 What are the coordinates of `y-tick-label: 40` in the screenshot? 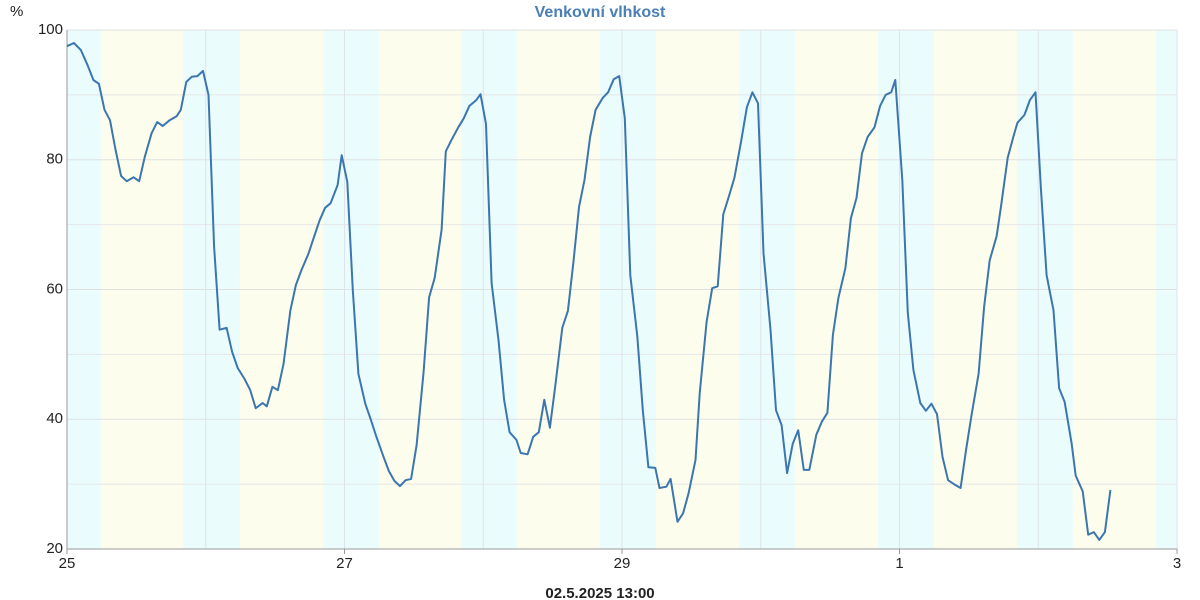 It's located at (54, 418).